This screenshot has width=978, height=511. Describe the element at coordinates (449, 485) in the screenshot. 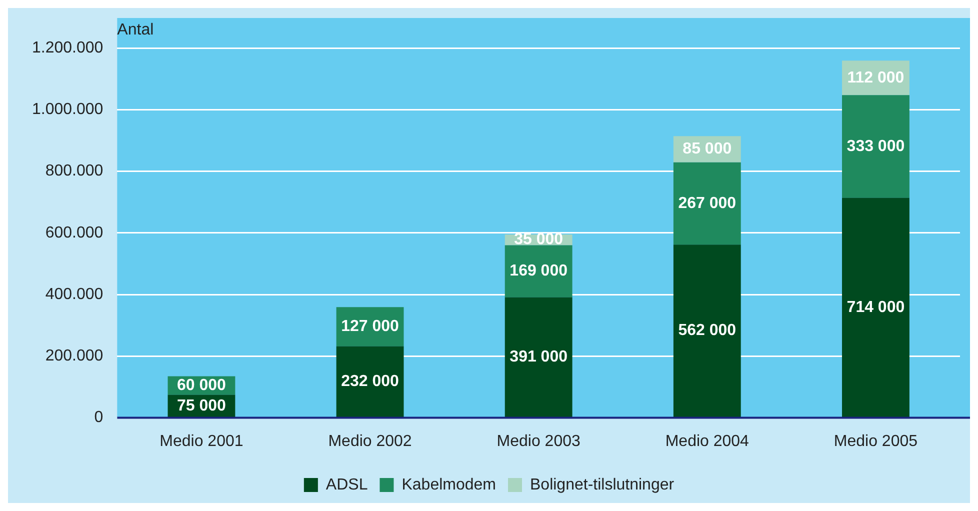

I see `legend-label: Kabelmodem` at that location.